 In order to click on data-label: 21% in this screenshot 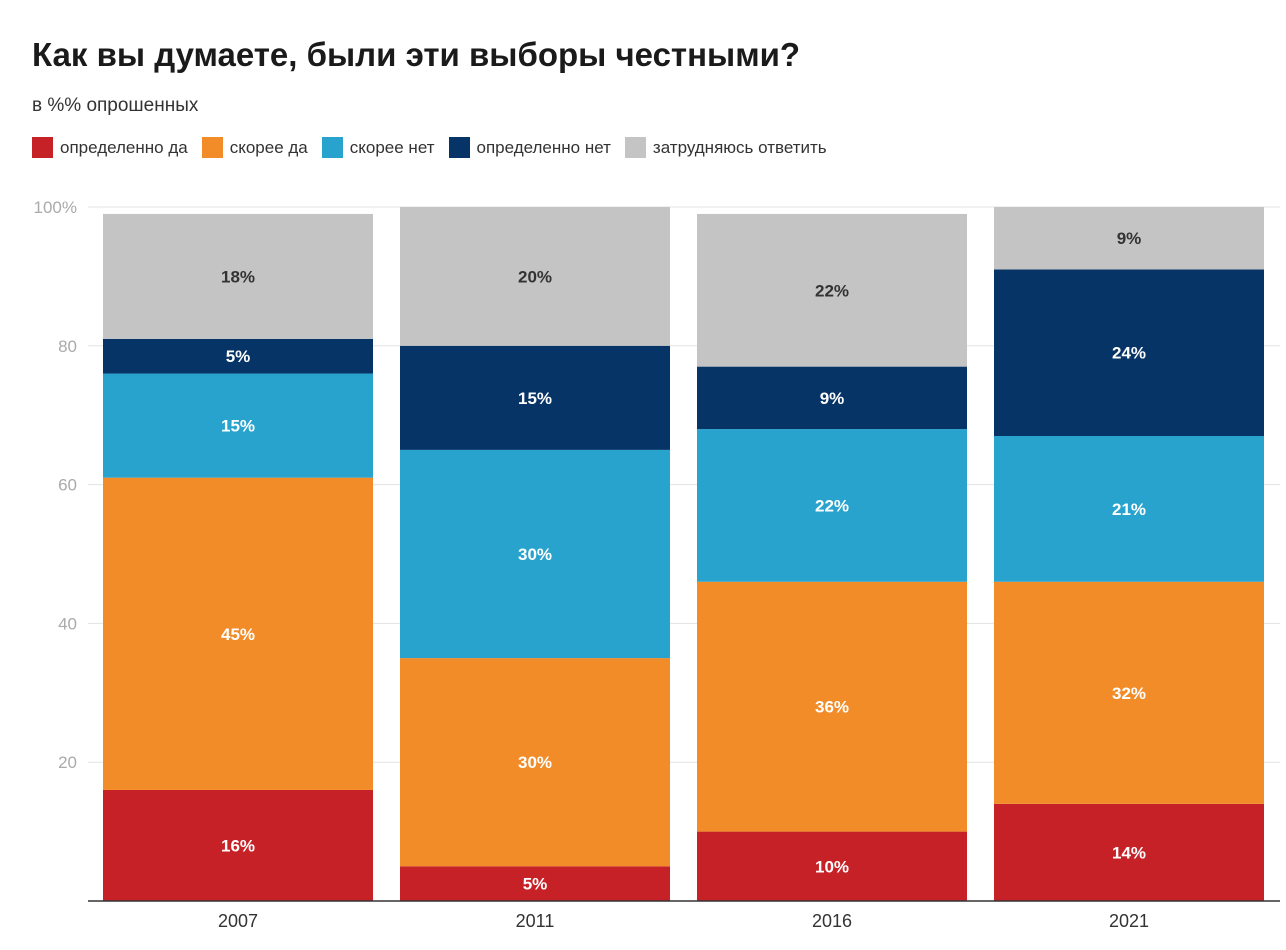, I will do `click(1129, 509)`.